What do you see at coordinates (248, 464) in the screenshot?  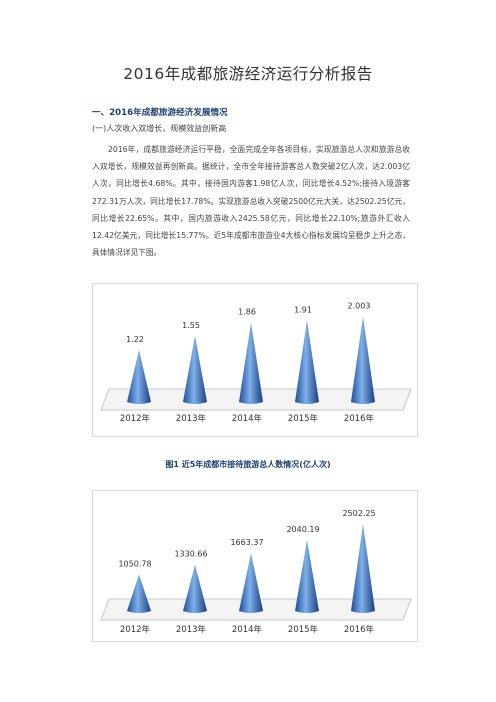 I see `figure-caption: 图1 近5年成都市接待旅游总人数情况(亿人次)` at bounding box center [248, 464].